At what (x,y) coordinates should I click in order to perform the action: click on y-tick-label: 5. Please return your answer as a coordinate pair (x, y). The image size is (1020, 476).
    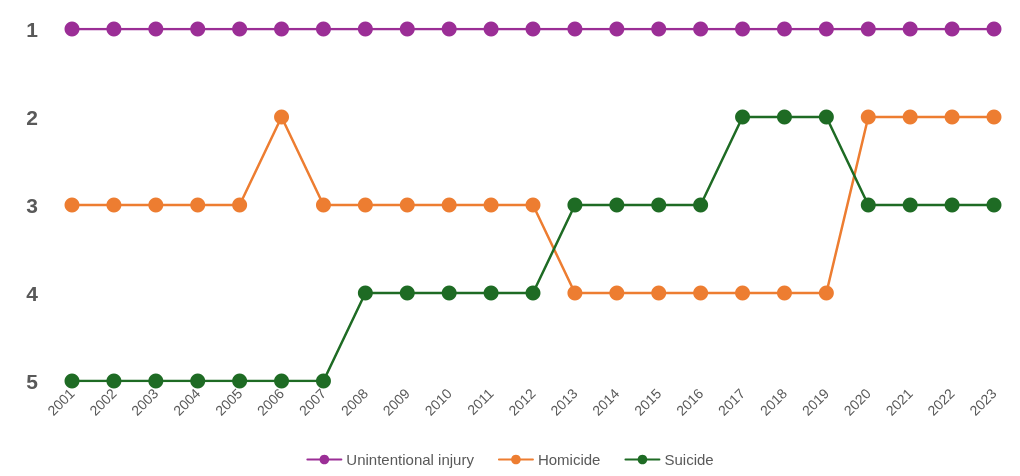
    Looking at the image, I should click on (32, 381).